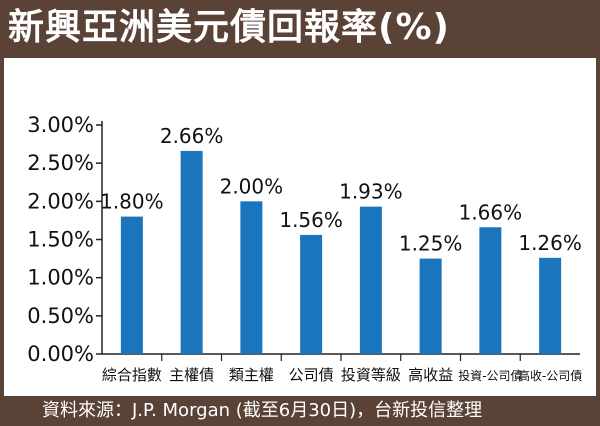 The width and height of the screenshot is (600, 426). I want to click on bar-value-label: 1.93%, so click(371, 192).